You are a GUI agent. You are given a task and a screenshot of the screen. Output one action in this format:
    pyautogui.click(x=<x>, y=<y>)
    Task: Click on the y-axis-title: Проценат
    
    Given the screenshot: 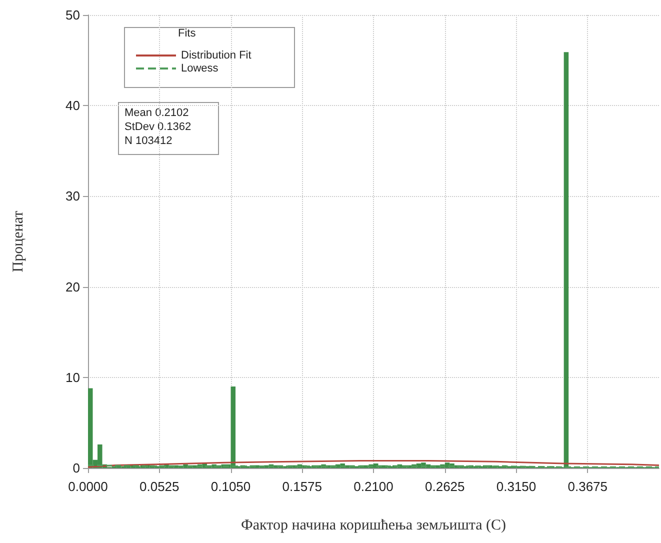 What is the action you would take?
    pyautogui.click(x=18, y=241)
    